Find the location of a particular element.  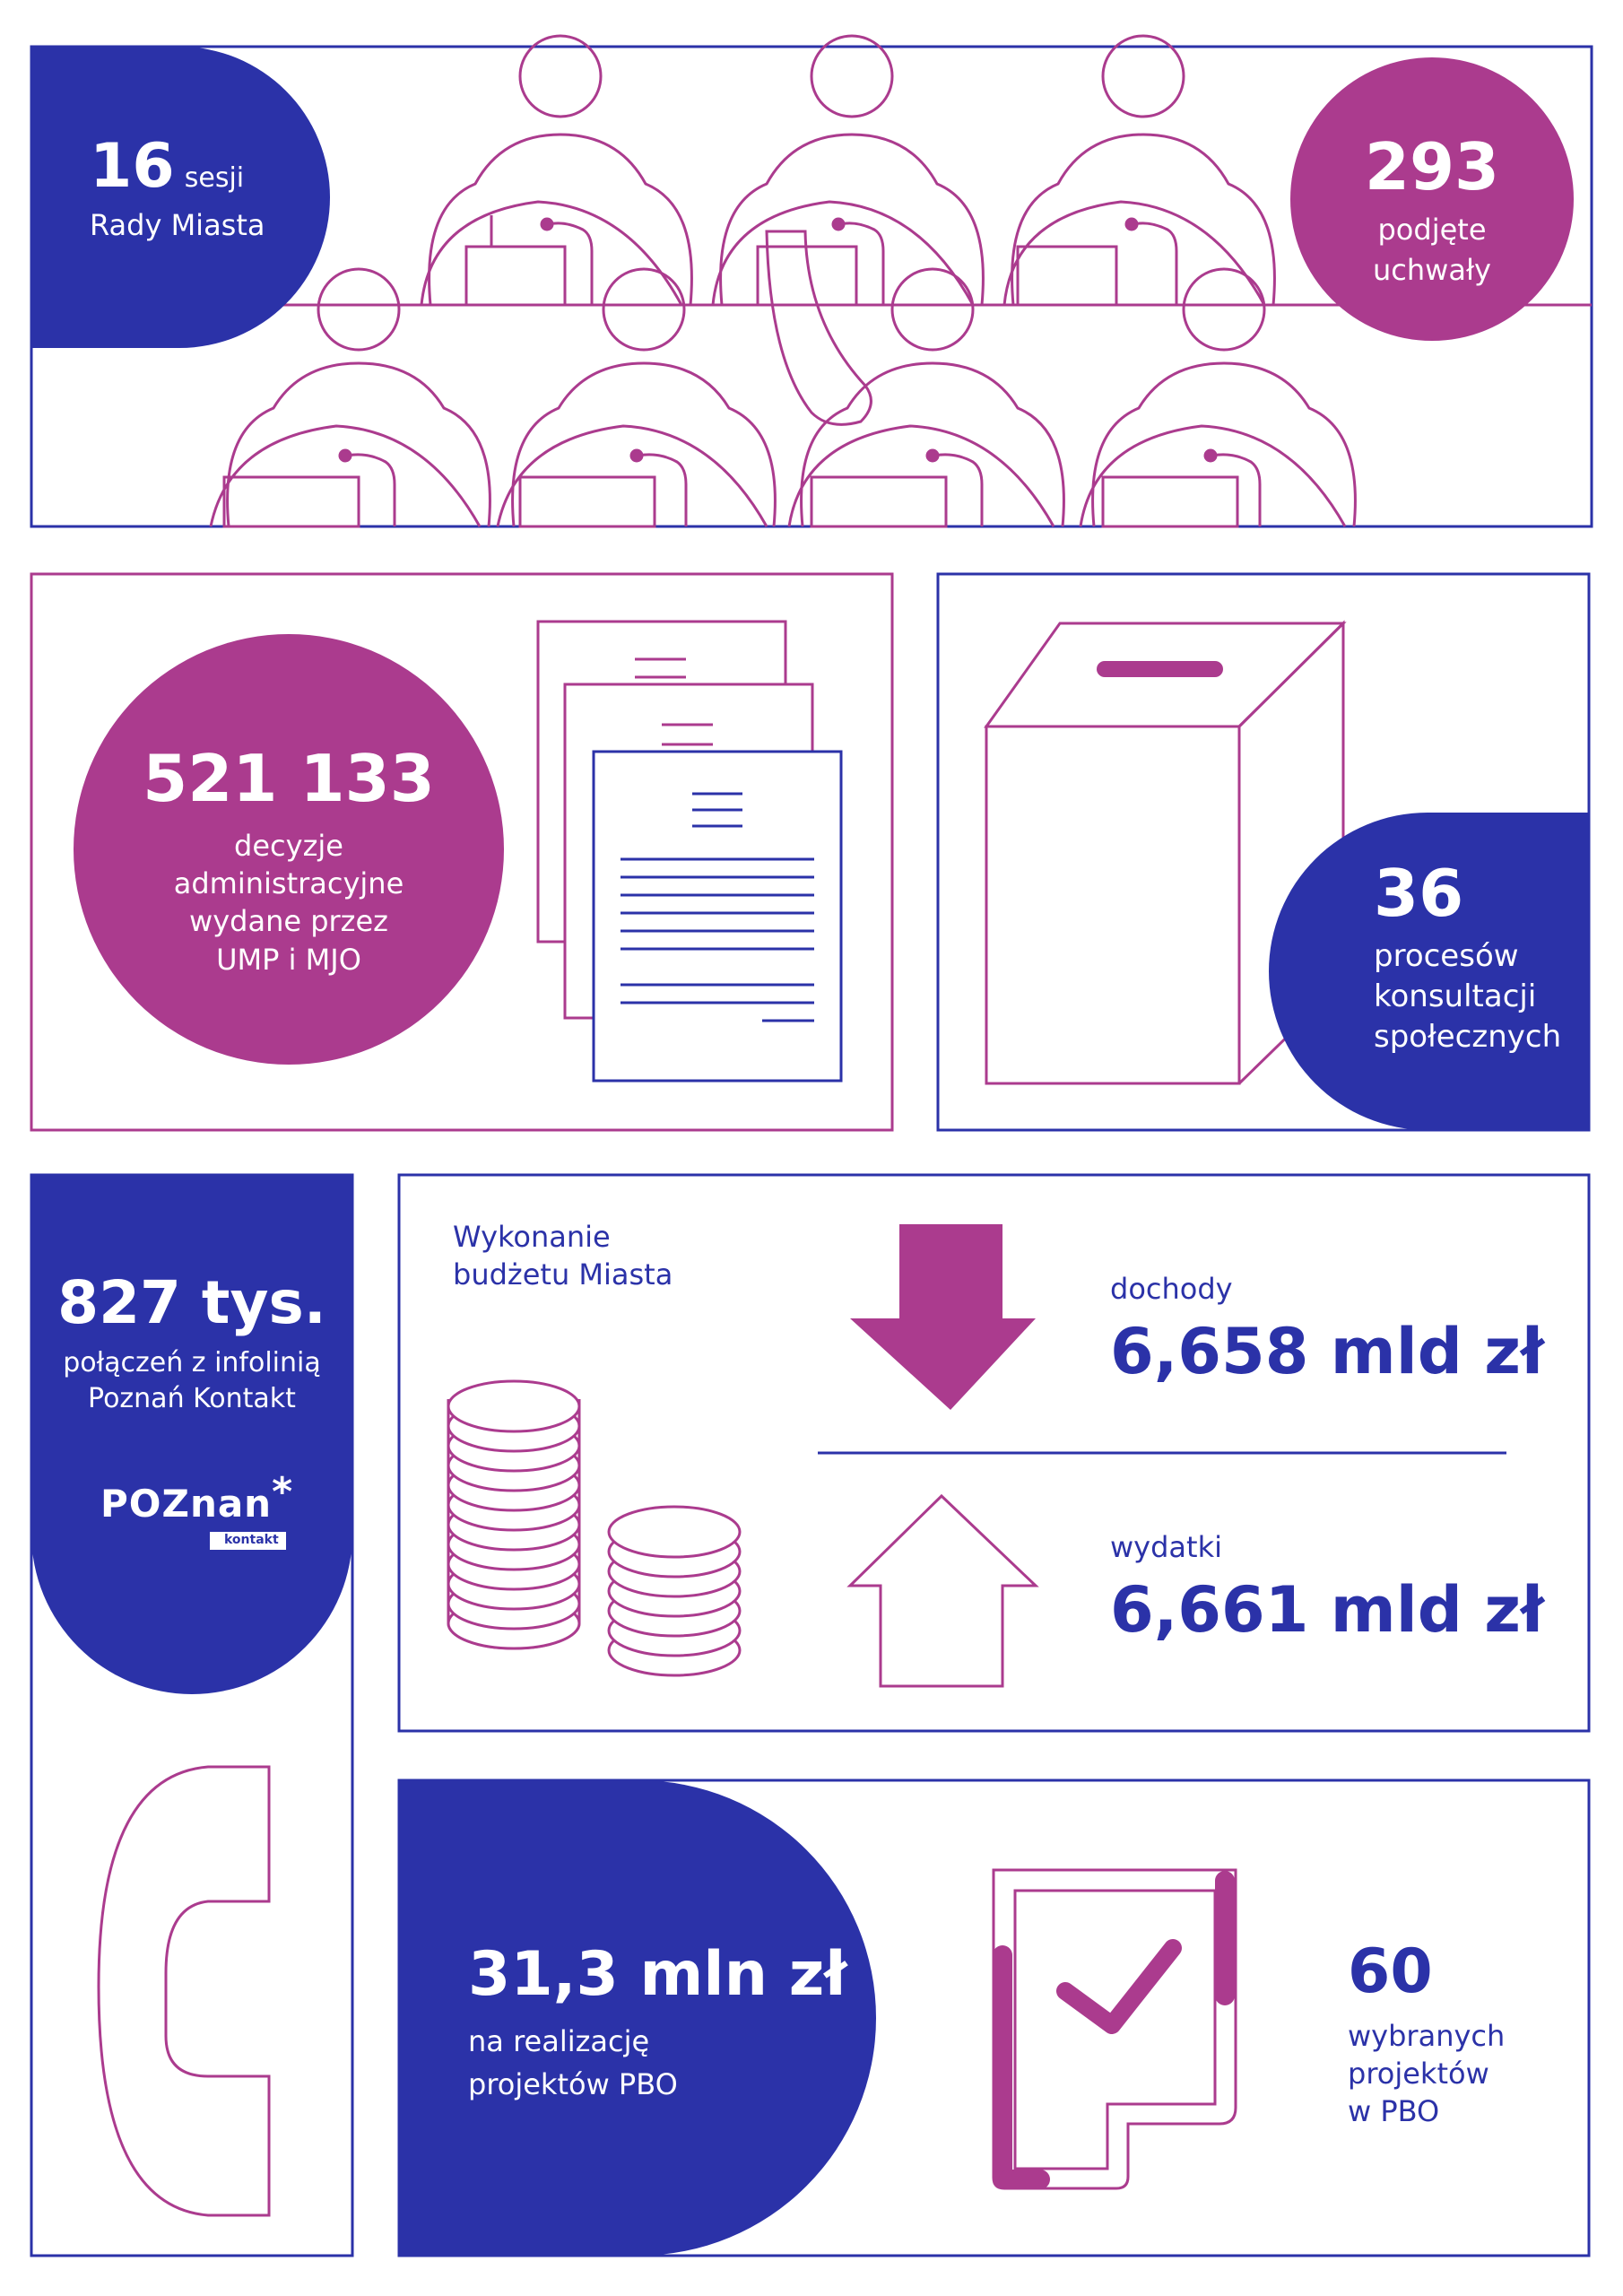

pbo-projects-stat: 60 wybranych projektów w PBO is located at coordinates (1426, 2036).